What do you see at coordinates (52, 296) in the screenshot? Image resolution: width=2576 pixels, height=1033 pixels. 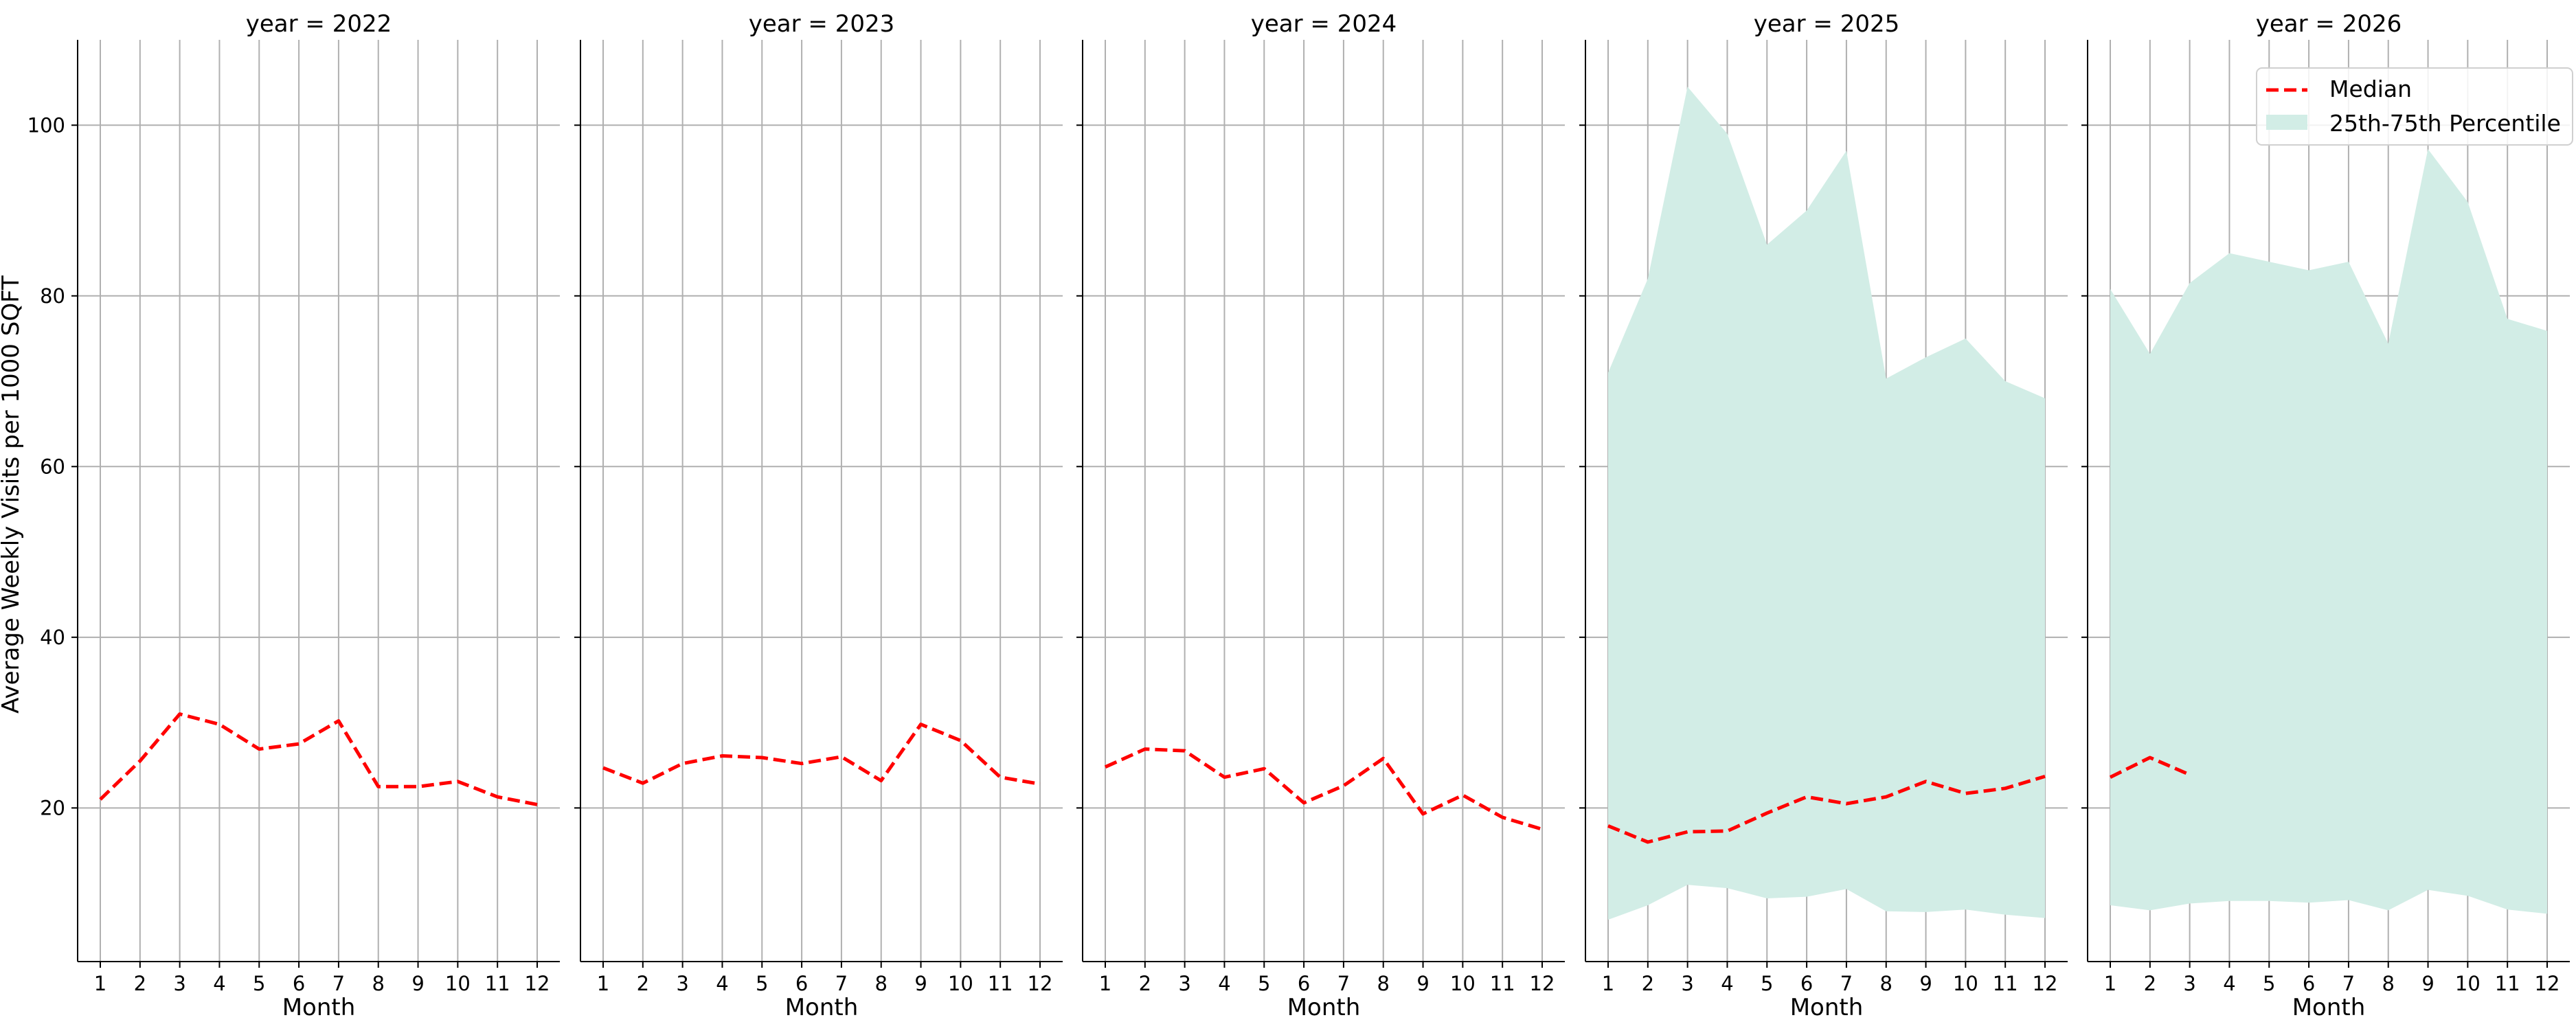 I see `y-tick-label: 80` at bounding box center [52, 296].